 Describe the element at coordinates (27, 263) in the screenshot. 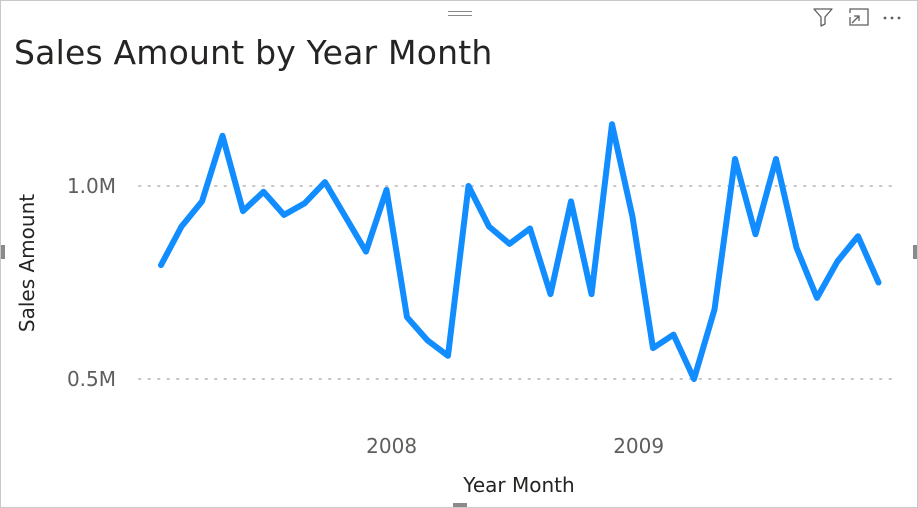

I see `y-axis-title: Sales Amount` at that location.